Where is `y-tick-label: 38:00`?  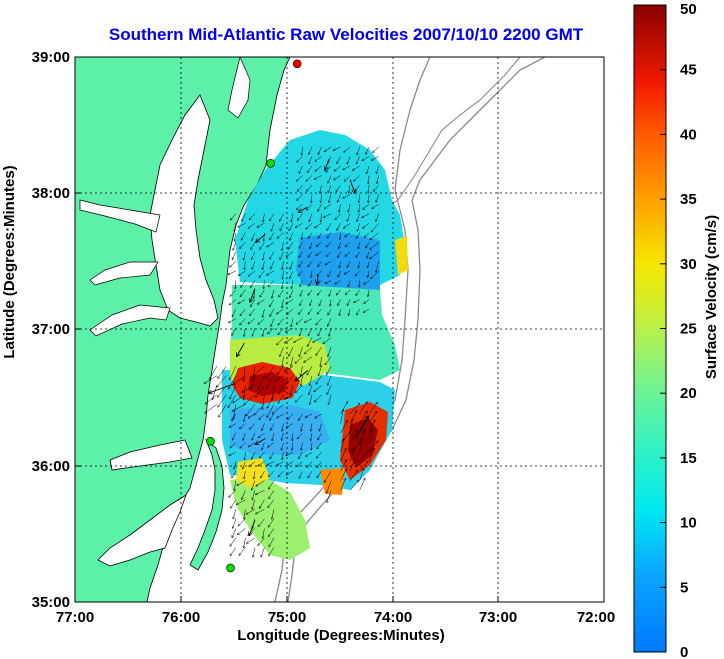
y-tick-label: 38:00 is located at coordinates (51, 193).